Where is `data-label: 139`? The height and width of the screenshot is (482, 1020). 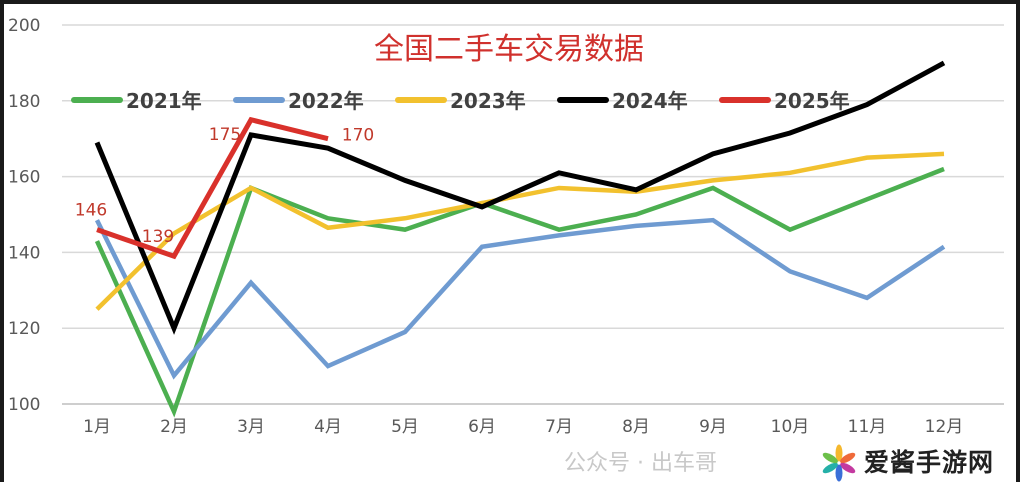 data-label: 139 is located at coordinates (158, 237).